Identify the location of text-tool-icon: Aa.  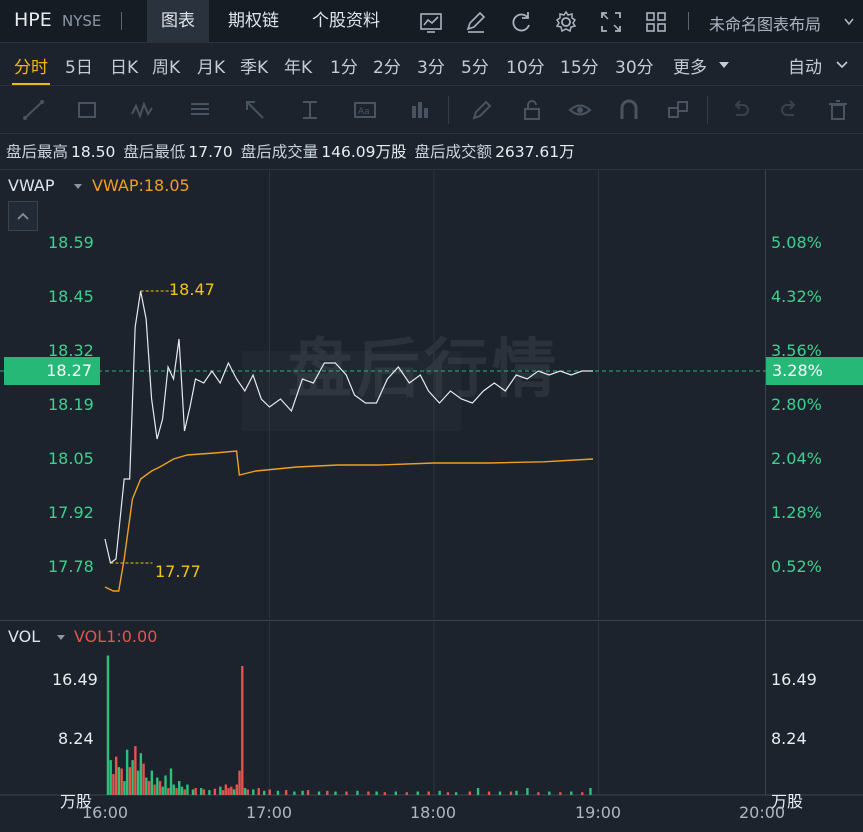
(365, 110).